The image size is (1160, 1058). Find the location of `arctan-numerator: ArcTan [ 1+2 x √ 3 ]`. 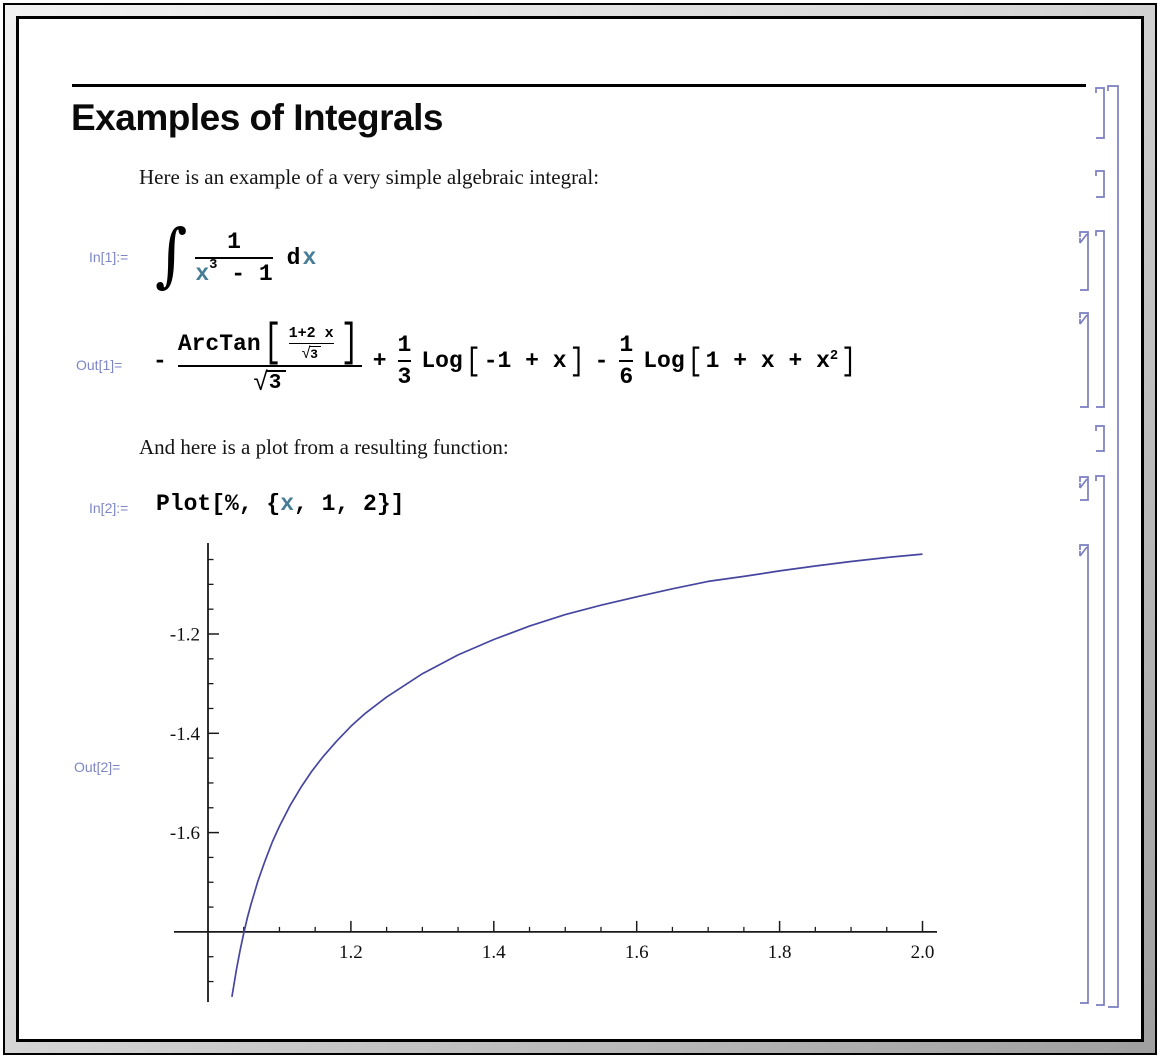

arctan-numerator: ArcTan [ 1+2 x √ 3 ] is located at coordinates (269, 344).